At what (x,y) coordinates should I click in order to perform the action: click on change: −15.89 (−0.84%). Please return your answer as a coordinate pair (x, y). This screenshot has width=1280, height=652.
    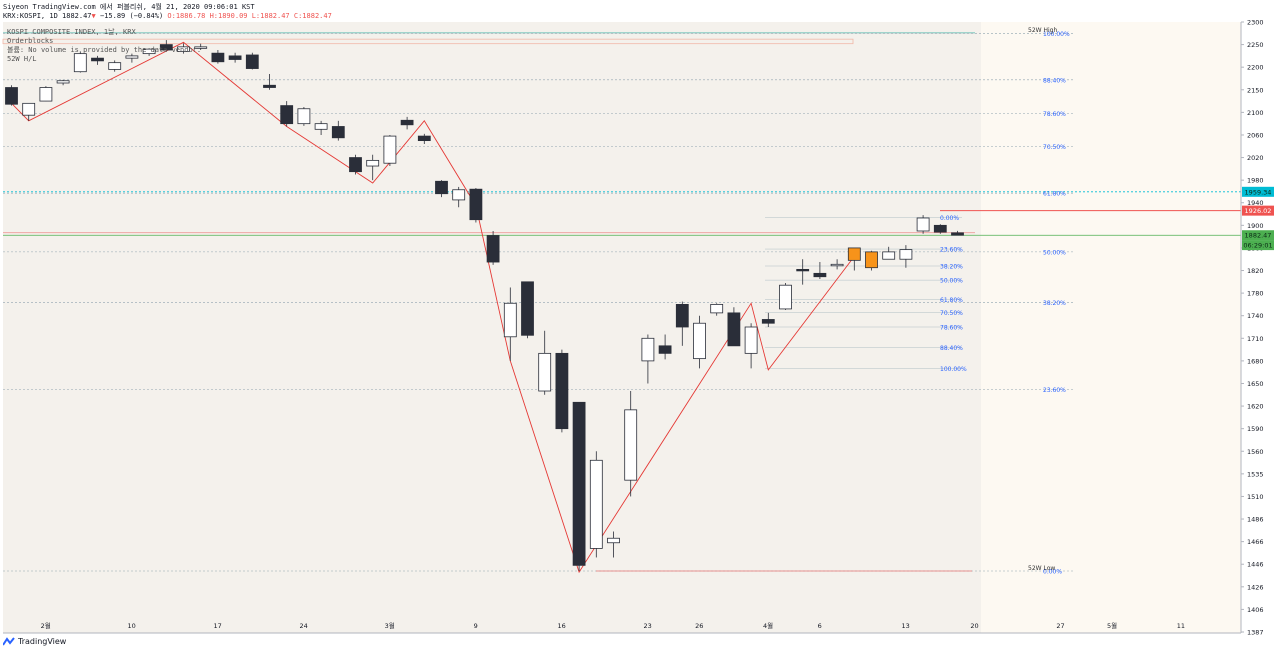
    Looking at the image, I should click on (131, 16).